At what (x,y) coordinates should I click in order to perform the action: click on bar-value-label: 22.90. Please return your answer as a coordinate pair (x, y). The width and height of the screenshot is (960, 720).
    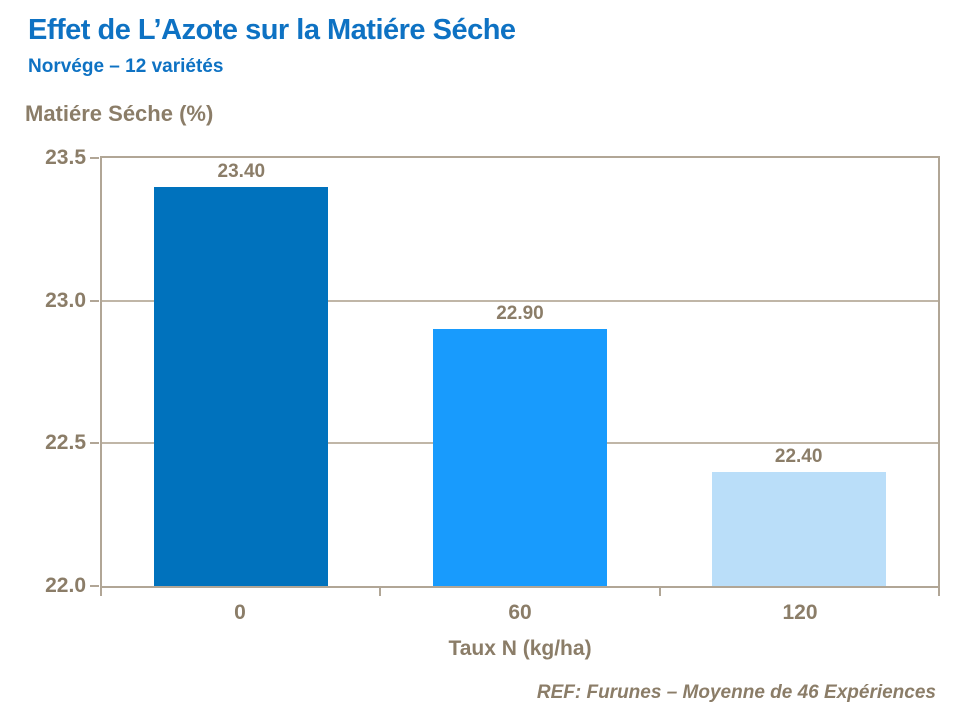
    Looking at the image, I should click on (520, 314).